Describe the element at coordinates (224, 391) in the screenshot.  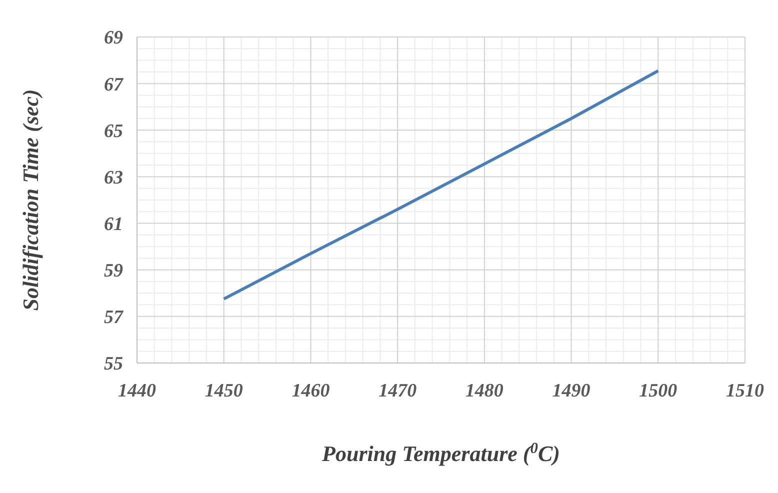
I see `x-tick-label: 1450` at that location.